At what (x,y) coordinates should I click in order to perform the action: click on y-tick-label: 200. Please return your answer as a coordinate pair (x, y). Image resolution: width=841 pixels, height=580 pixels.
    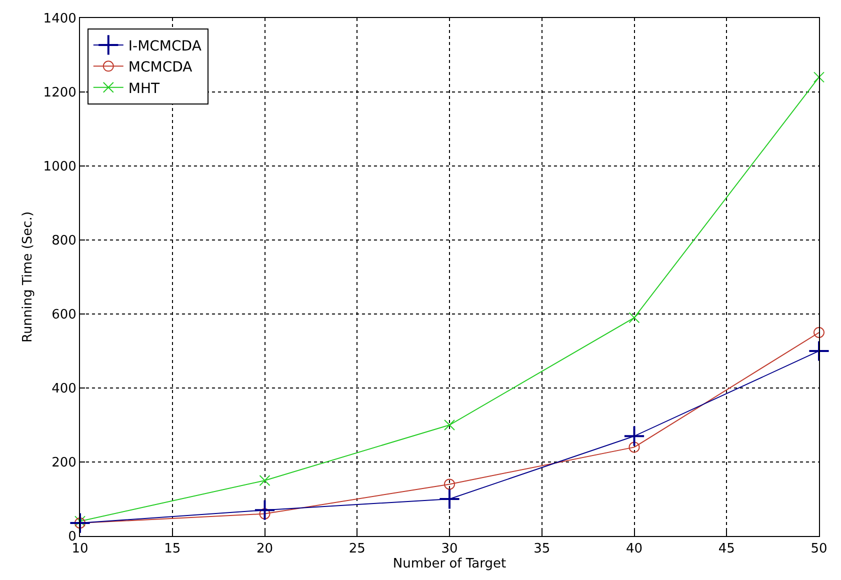
    Looking at the image, I should click on (64, 463).